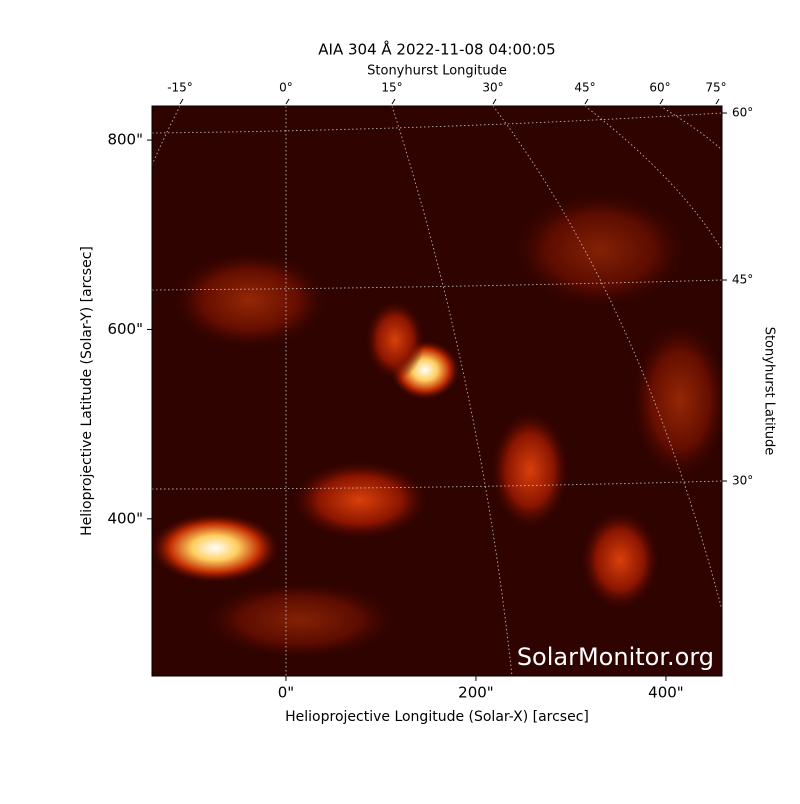 The width and height of the screenshot is (800, 804). I want to click on y-tick-label: 600", so click(125, 329).